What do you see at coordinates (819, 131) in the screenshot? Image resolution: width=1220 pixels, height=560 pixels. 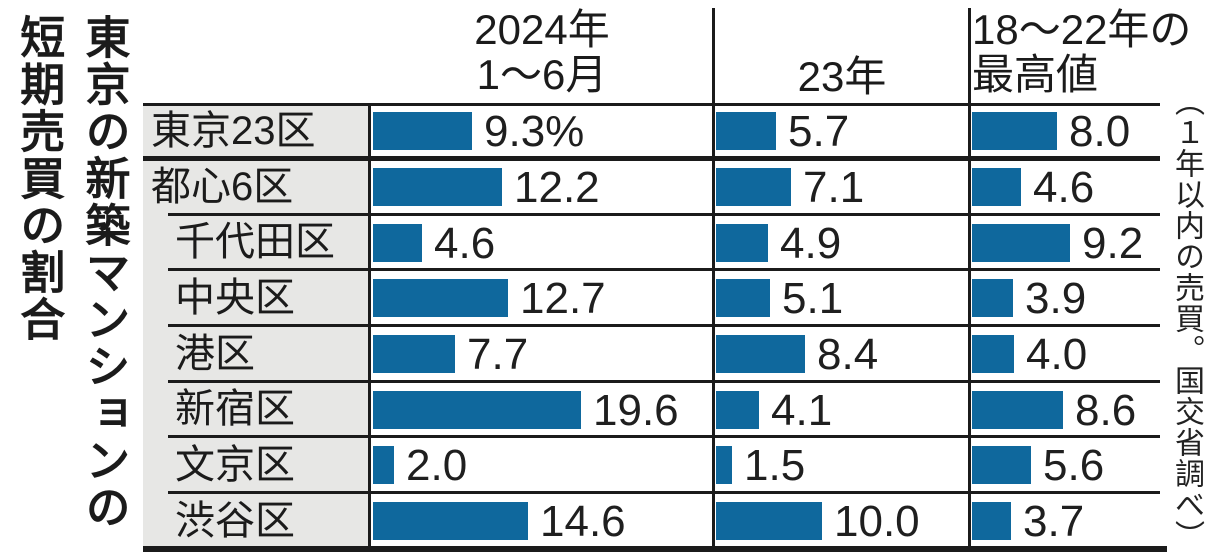 I see `bar-value: 5.7` at bounding box center [819, 131].